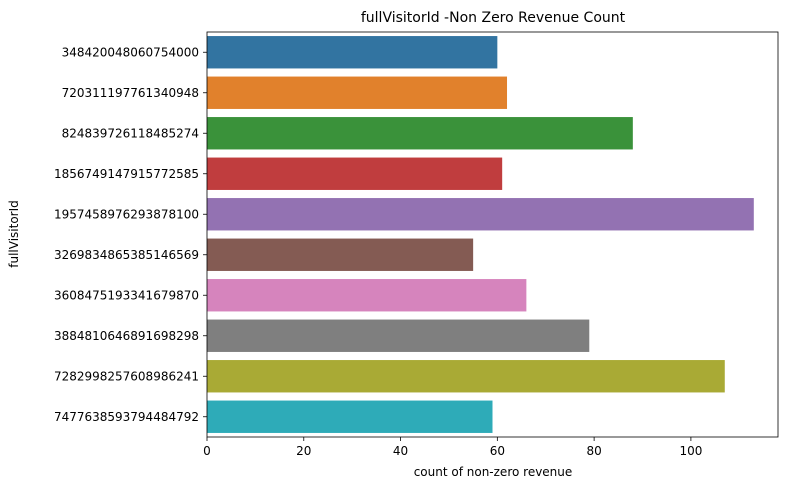 This screenshot has height=494, width=790. Describe the element at coordinates (126, 255) in the screenshot. I see `y-tick-label: 3269834865385146569` at that location.